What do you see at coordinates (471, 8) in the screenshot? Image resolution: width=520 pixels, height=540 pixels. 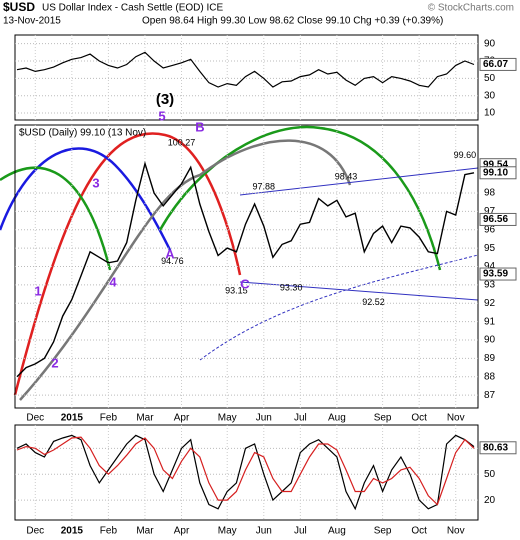 I see `credit: © StockCharts.com` at bounding box center [471, 8].